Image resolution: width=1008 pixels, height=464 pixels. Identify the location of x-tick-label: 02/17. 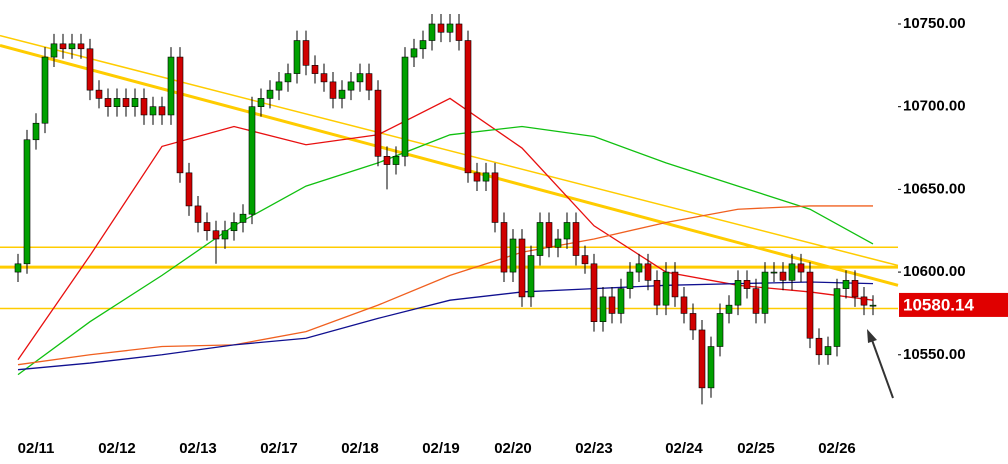
(279, 448).